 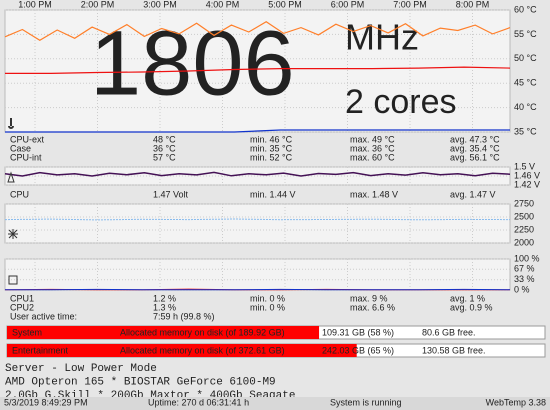 I want to click on value-current: 57 °C, so click(x=164, y=157).